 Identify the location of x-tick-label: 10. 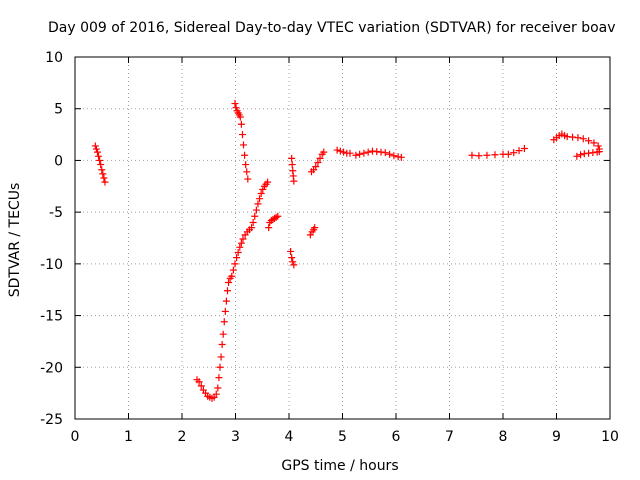
(610, 437).